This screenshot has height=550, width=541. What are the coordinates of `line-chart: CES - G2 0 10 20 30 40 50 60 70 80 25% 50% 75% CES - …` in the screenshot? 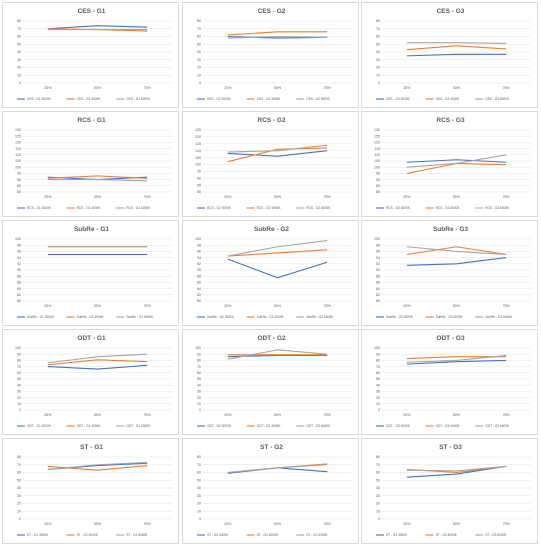 It's located at (274, 54).